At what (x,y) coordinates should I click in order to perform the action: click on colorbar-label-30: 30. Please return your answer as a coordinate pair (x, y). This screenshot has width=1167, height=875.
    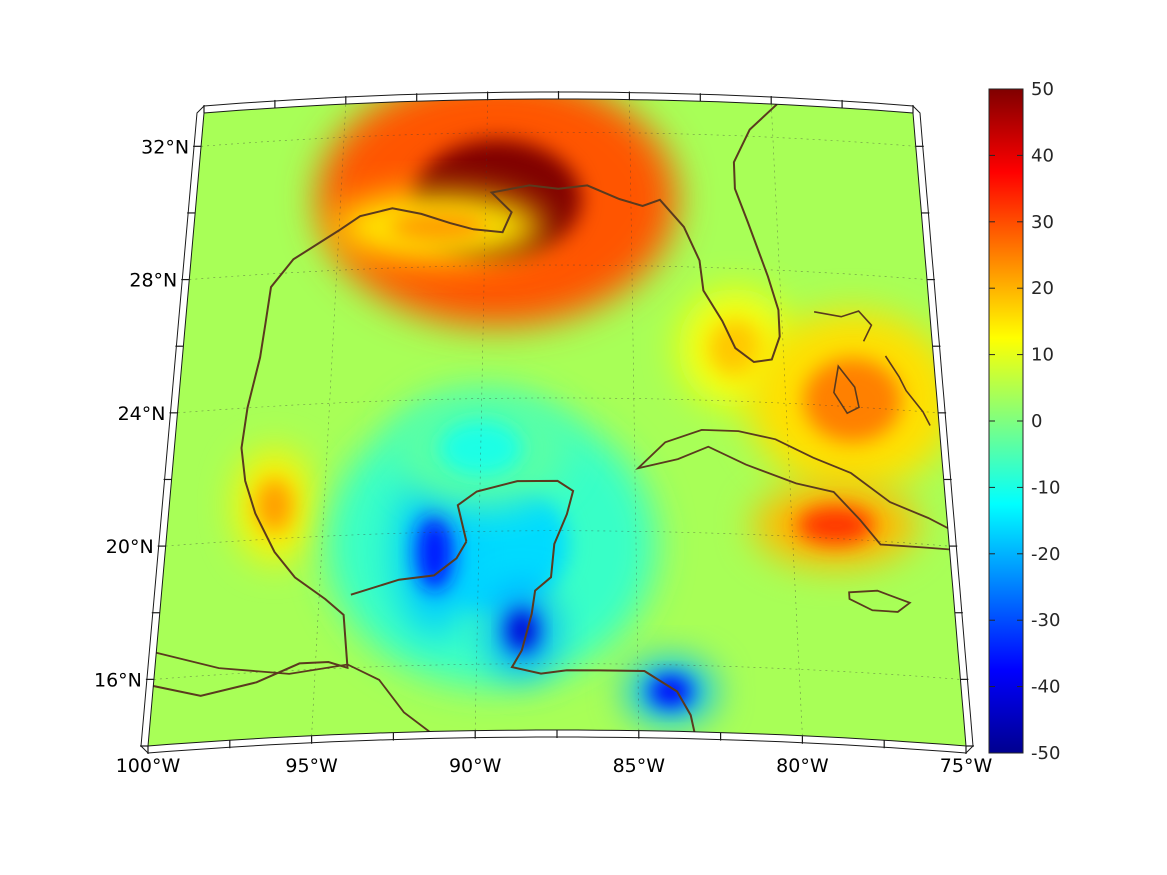
    Looking at the image, I should click on (1042, 222).